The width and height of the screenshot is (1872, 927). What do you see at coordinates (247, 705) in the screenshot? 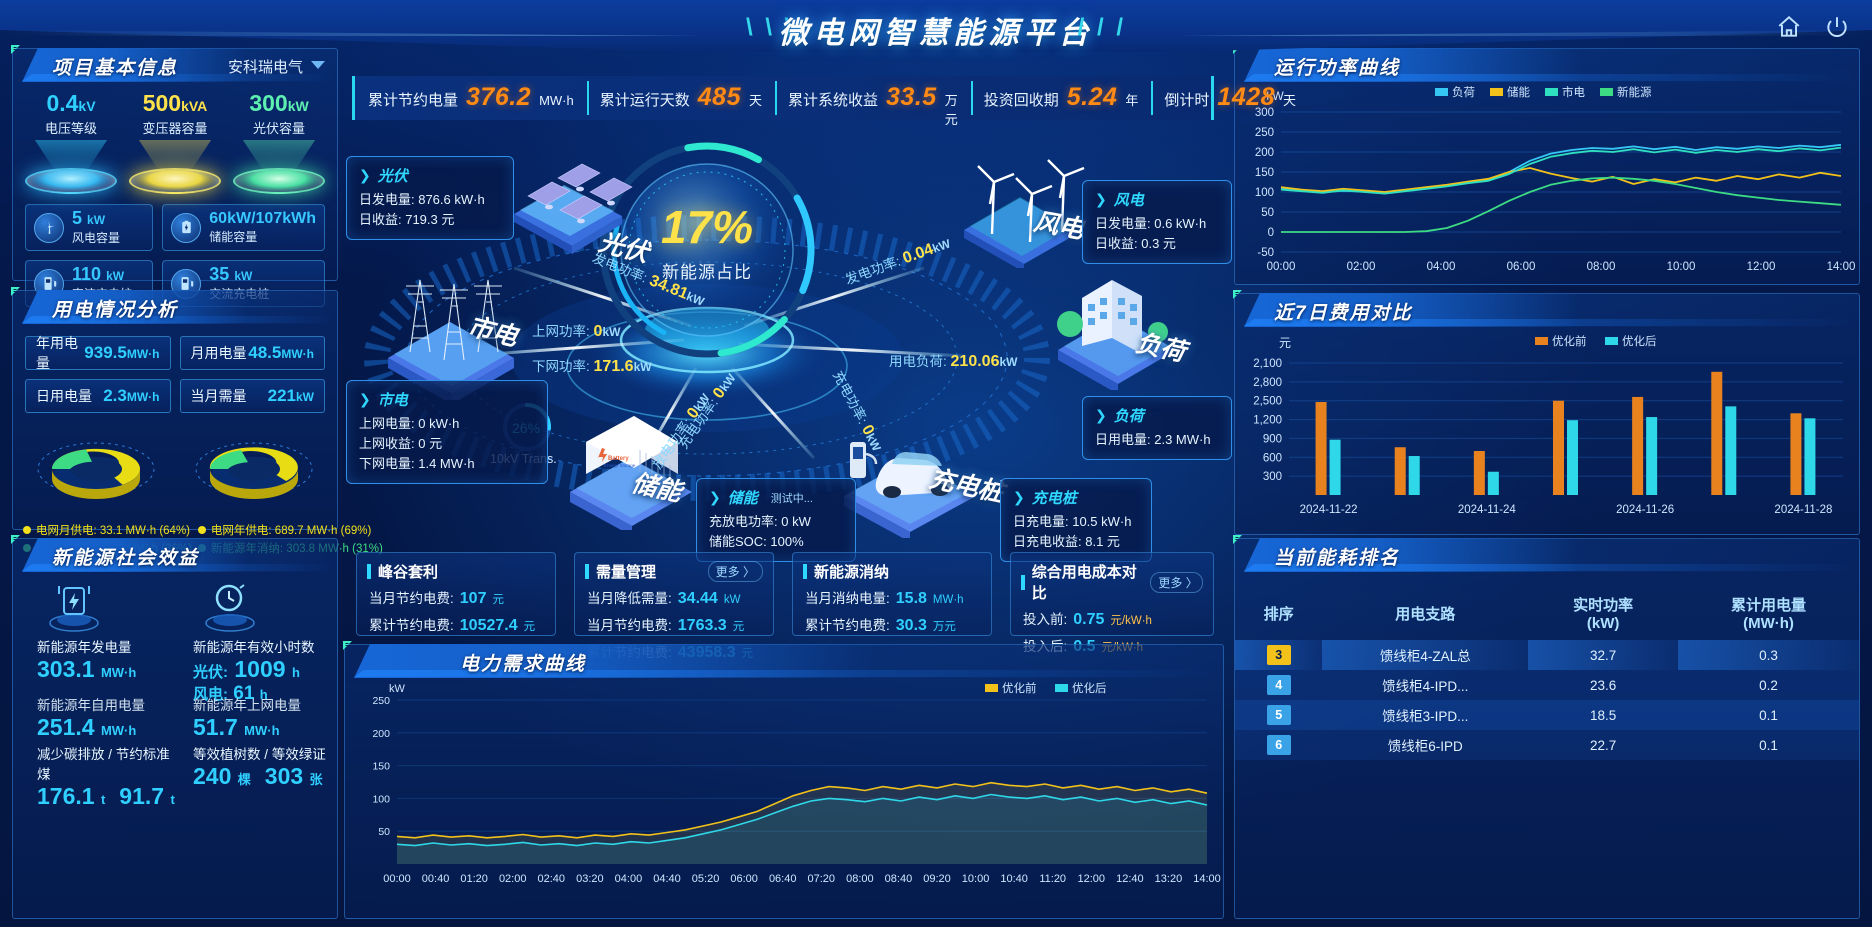
I see `social-label: 新能源年上网电量` at bounding box center [247, 705].